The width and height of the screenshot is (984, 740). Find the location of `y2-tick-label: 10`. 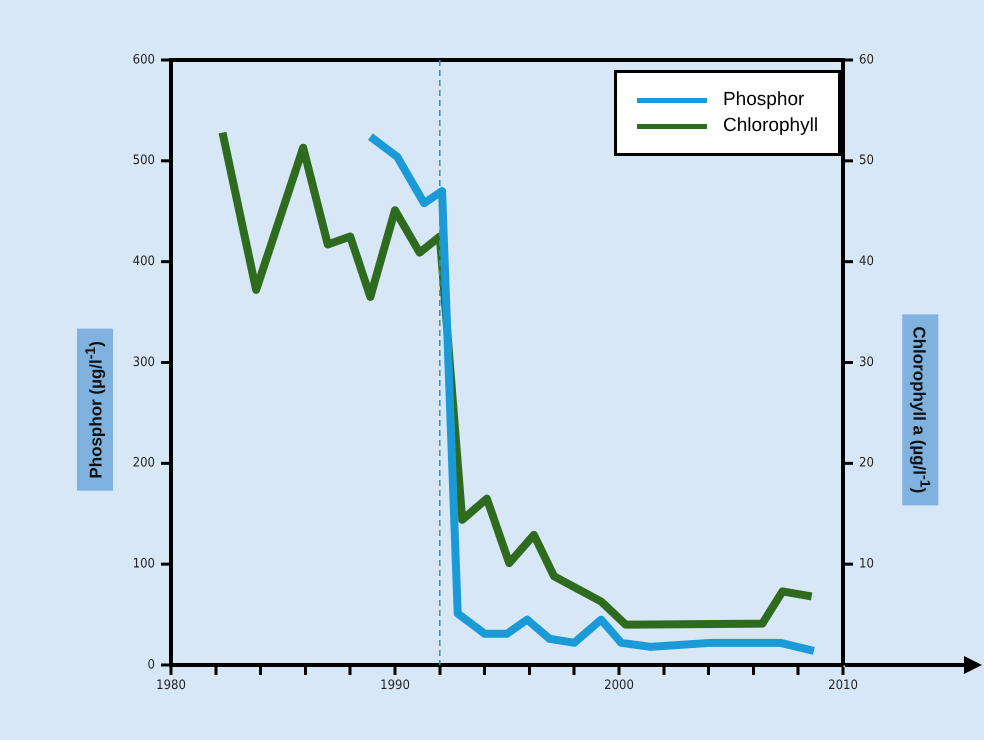

y2-tick-label: 10 is located at coordinates (866, 564).